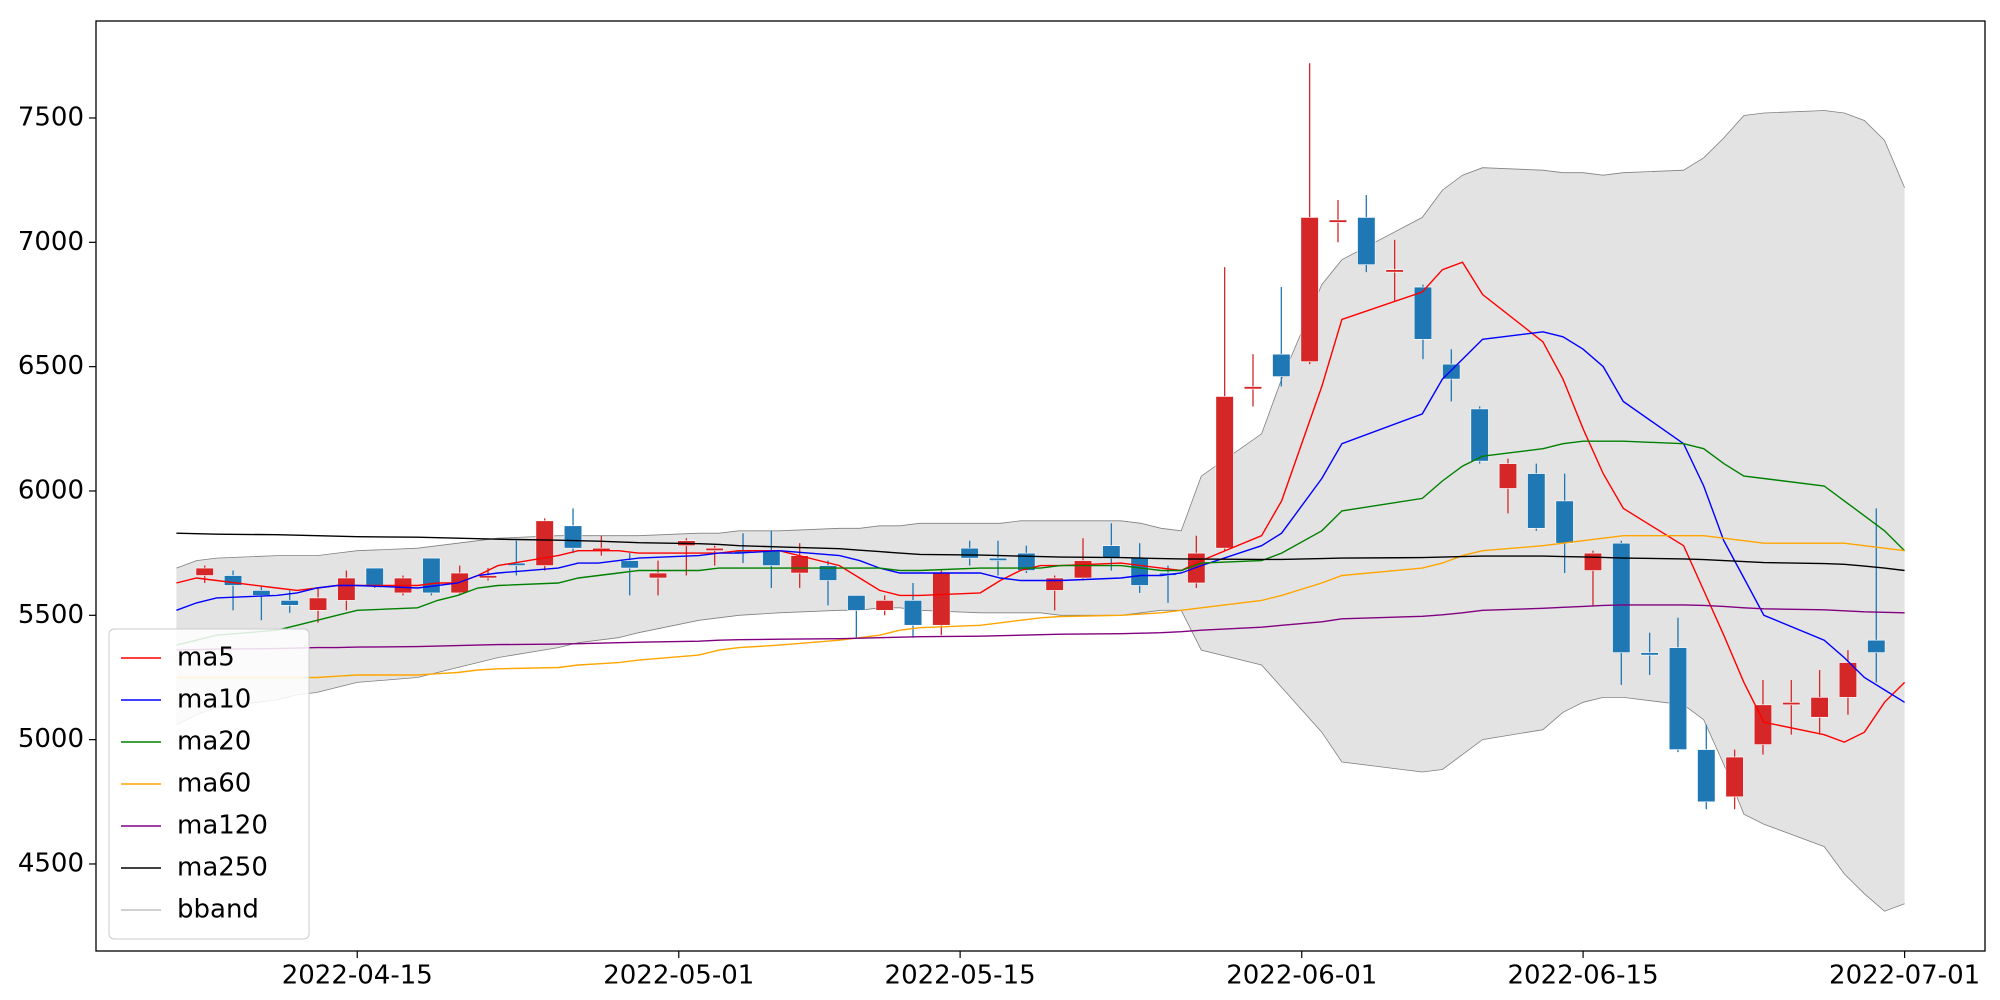 The width and height of the screenshot is (2000, 1000). Describe the element at coordinates (214, 742) in the screenshot. I see `legend-label: ma20` at that location.